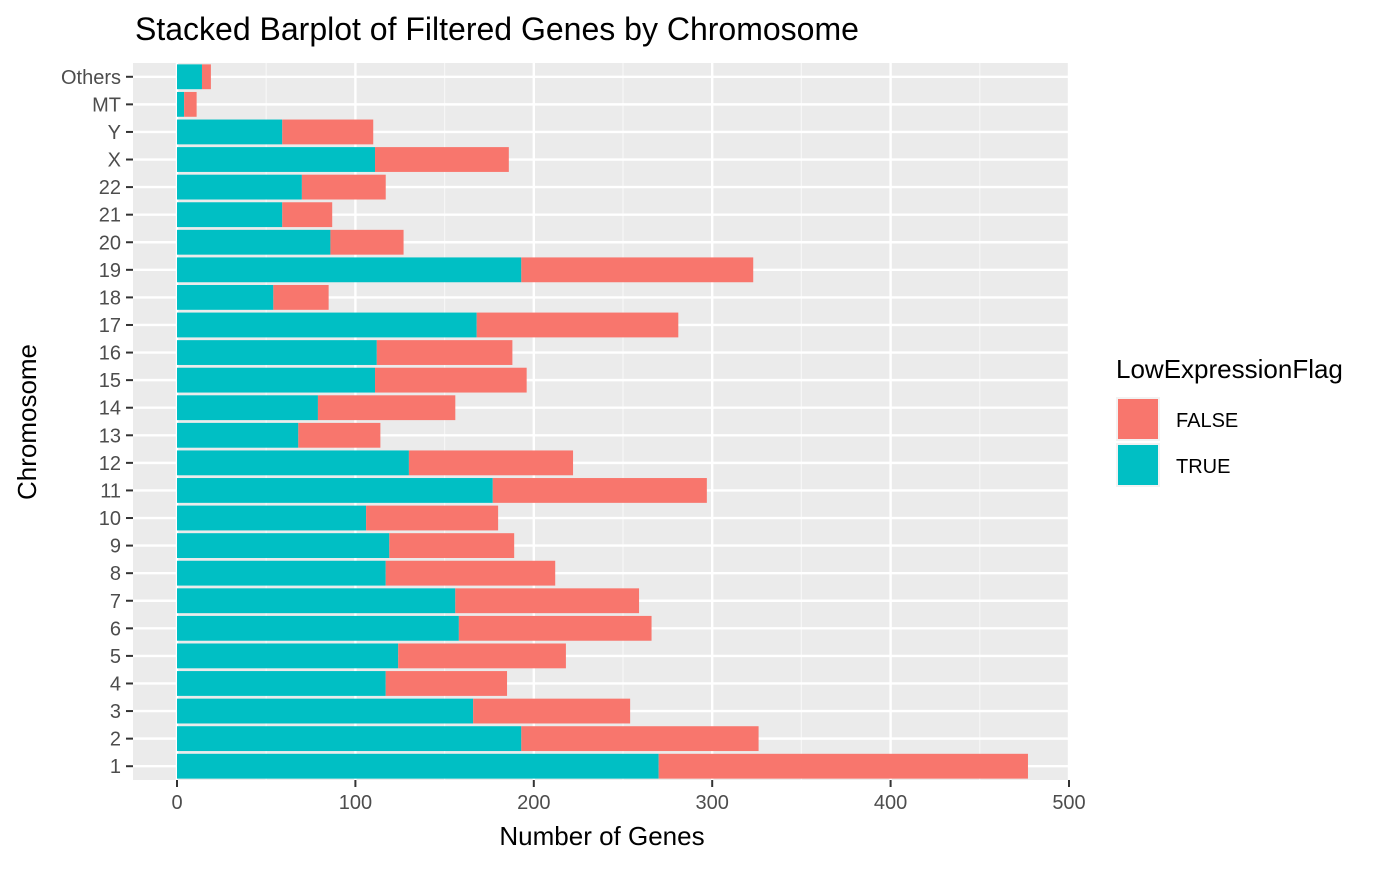 Image resolution: width=1400 pixels, height=871 pixels. Describe the element at coordinates (110, 354) in the screenshot. I see `y-tick-label: 16` at that location.